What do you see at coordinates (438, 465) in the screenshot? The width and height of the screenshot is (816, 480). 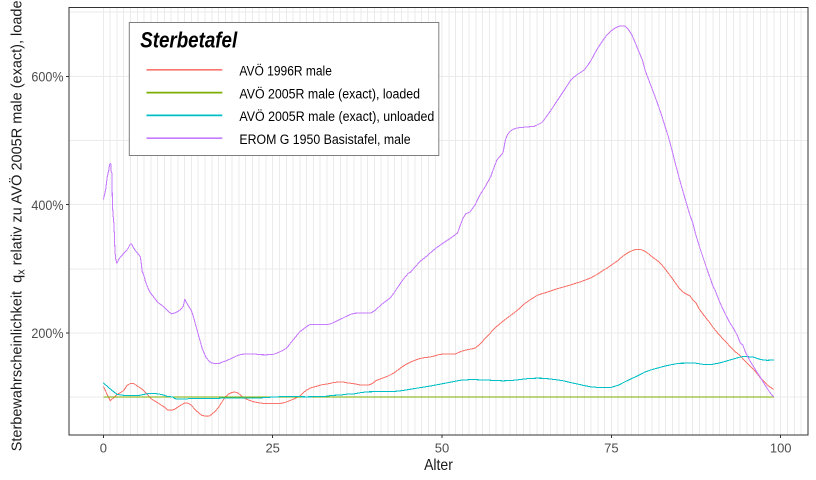 I see `svg-text: Alter` at bounding box center [438, 465].